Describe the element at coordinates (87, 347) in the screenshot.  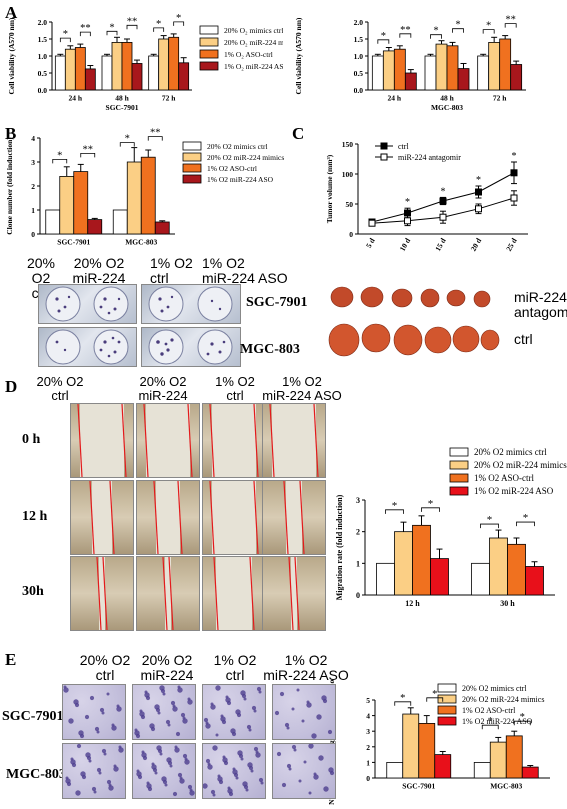
I see `b-colony-photo-mgc-ctrl` at that location.